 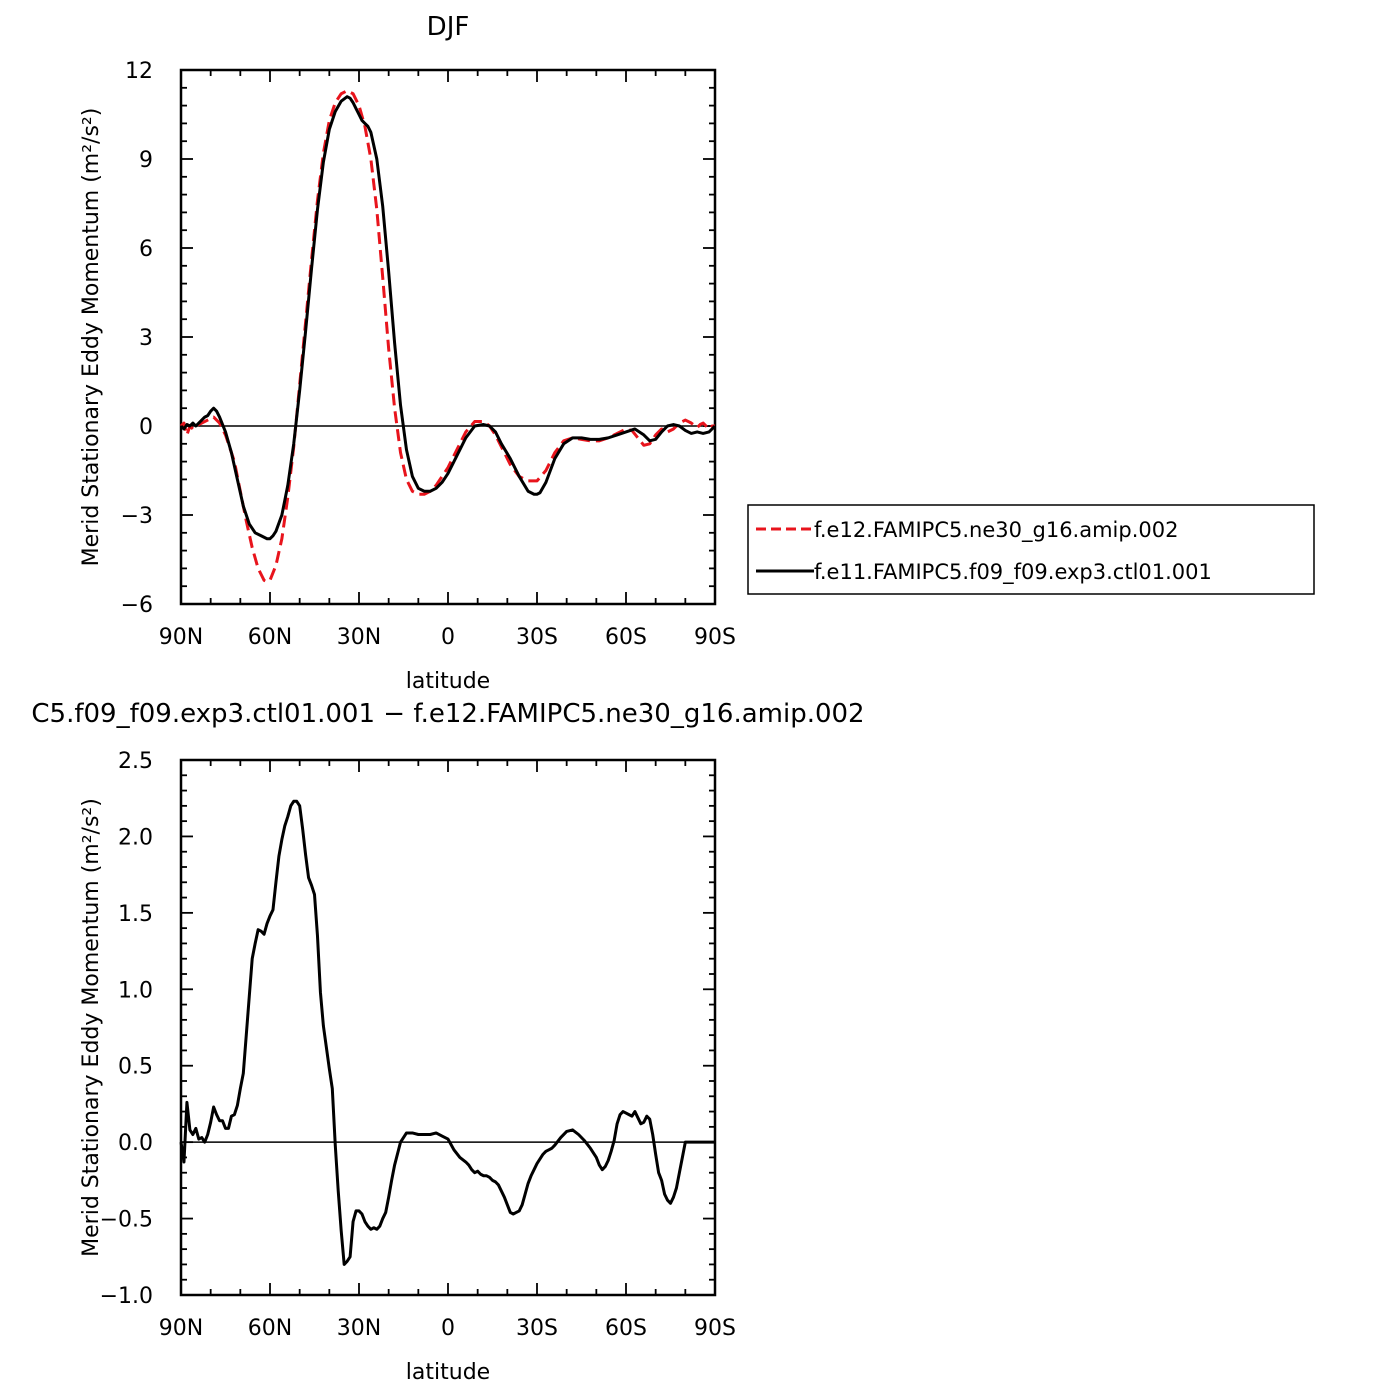 I want to click on y-tick-label: −0.5, so click(x=126, y=1220).